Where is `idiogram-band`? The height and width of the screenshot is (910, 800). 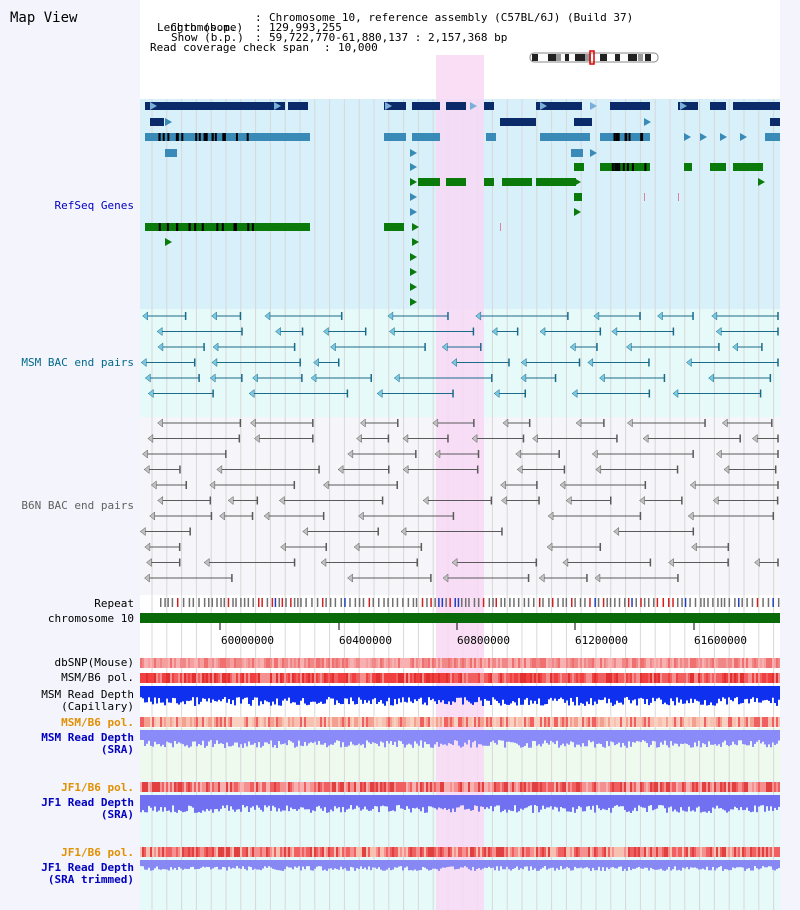 idiogram-band is located at coordinates (567, 57).